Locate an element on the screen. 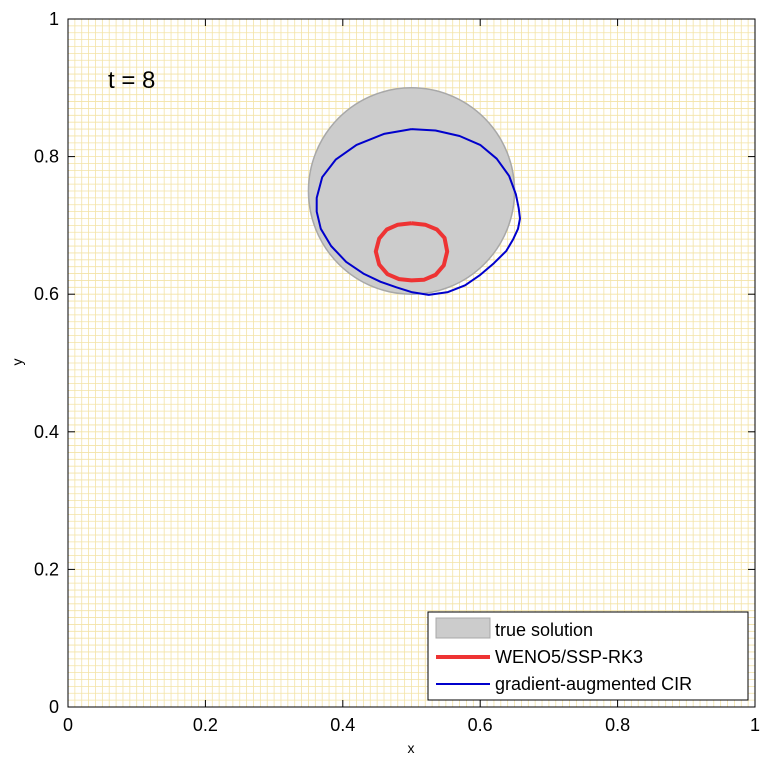  y-axis-label: y is located at coordinates (17, 362).